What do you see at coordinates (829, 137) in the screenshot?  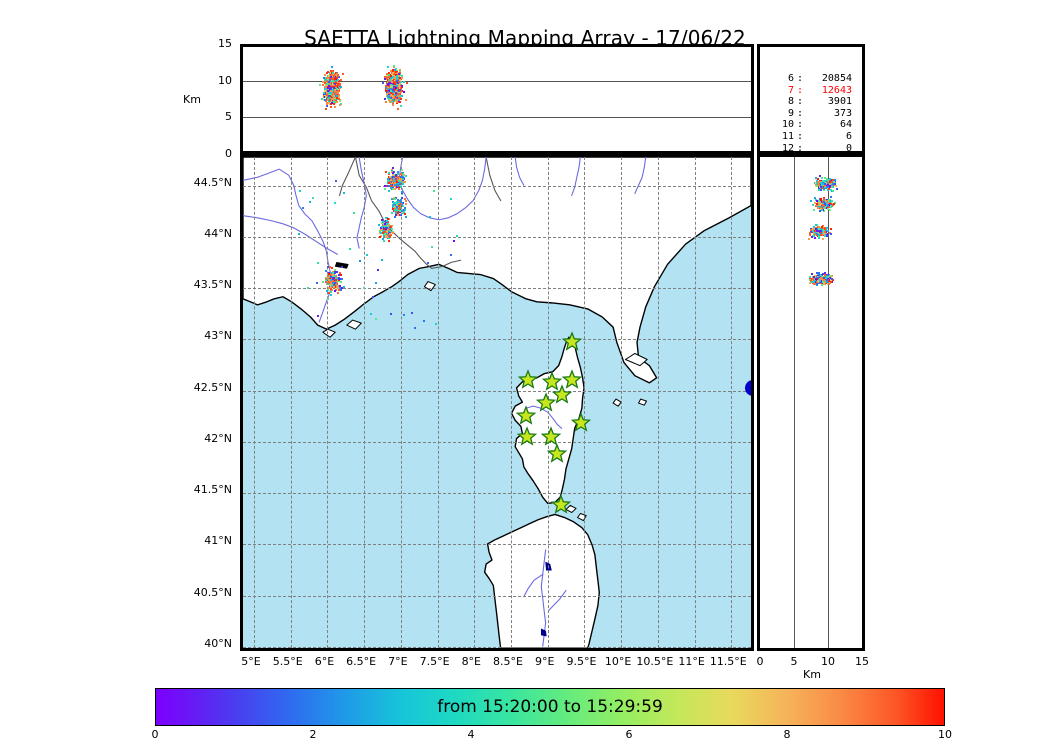 I see `source-count: 6` at bounding box center [829, 137].